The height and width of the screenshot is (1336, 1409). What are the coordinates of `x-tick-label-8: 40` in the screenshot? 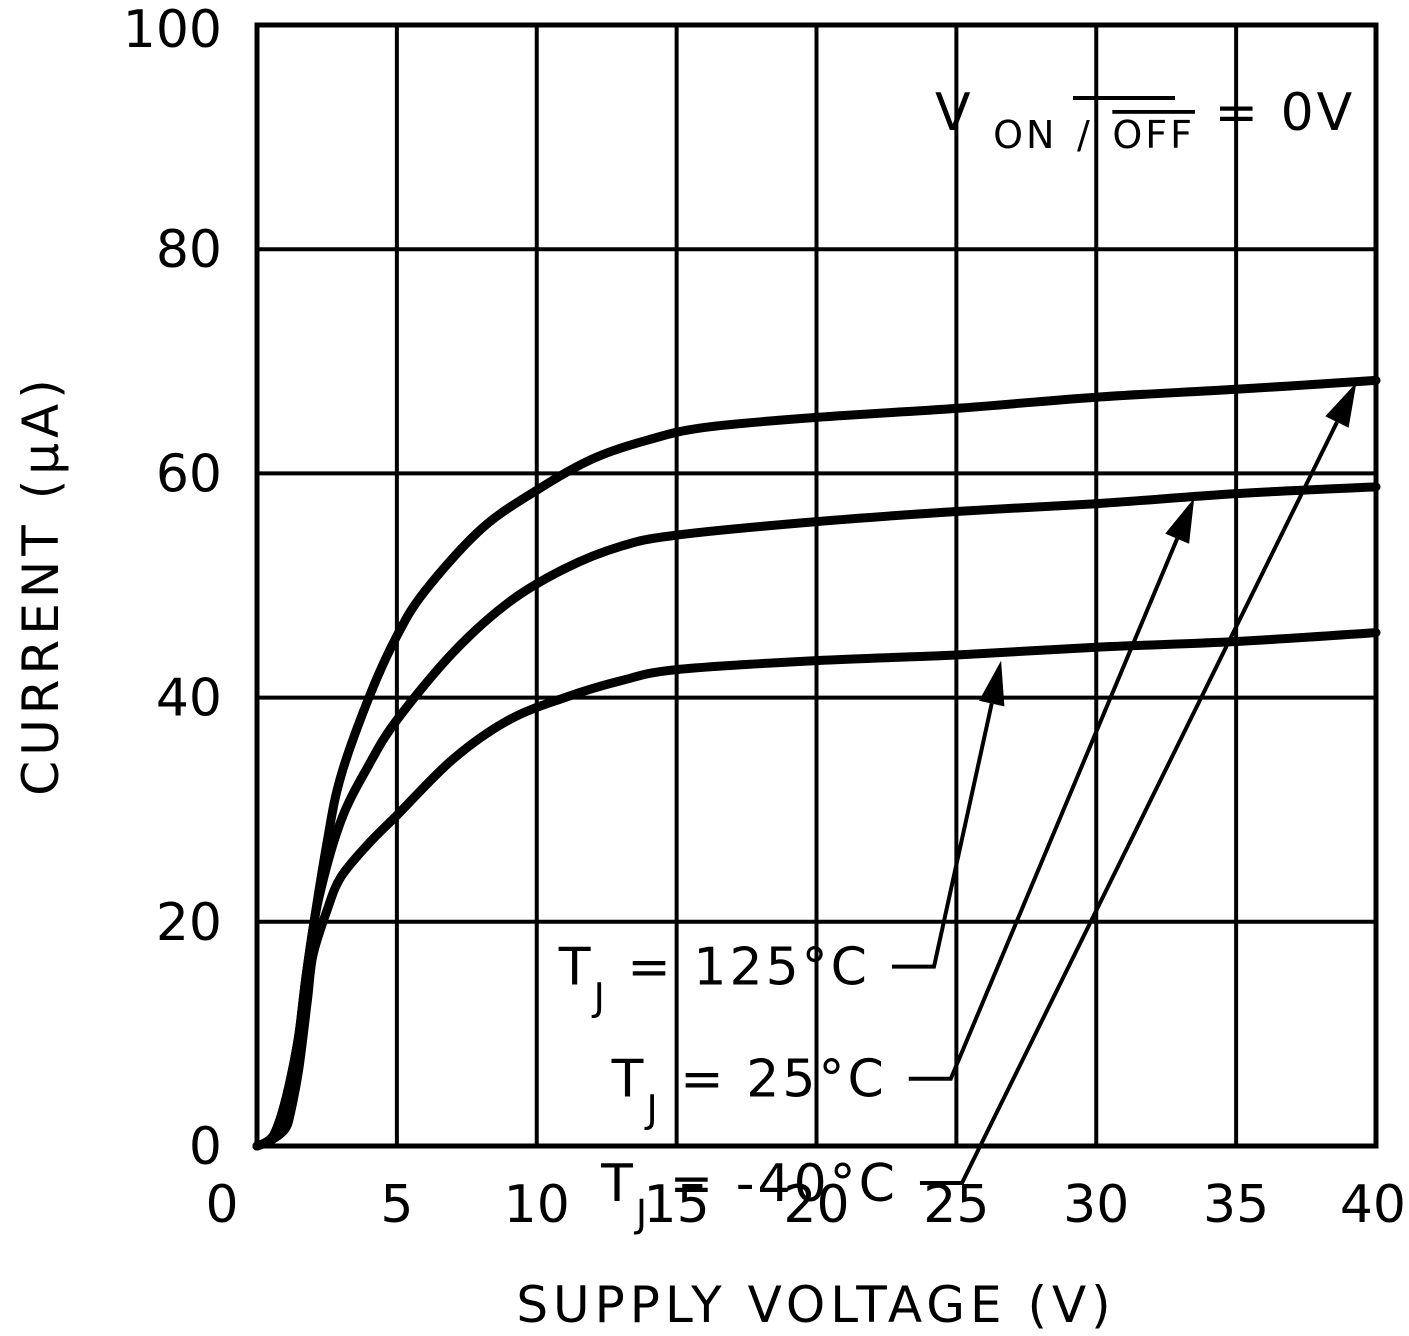 It's located at (1373, 1205).